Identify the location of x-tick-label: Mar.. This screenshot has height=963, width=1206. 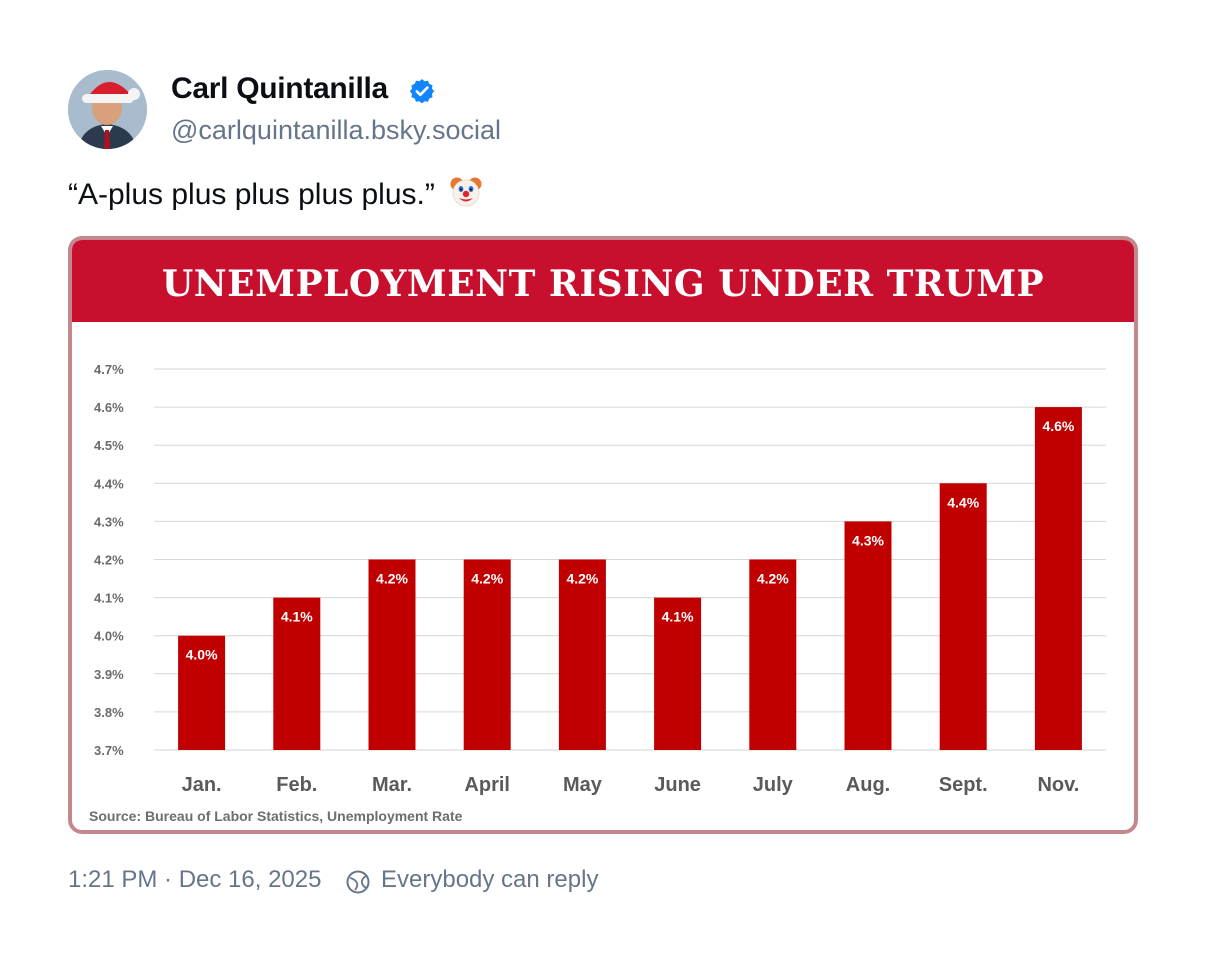
(392, 785).